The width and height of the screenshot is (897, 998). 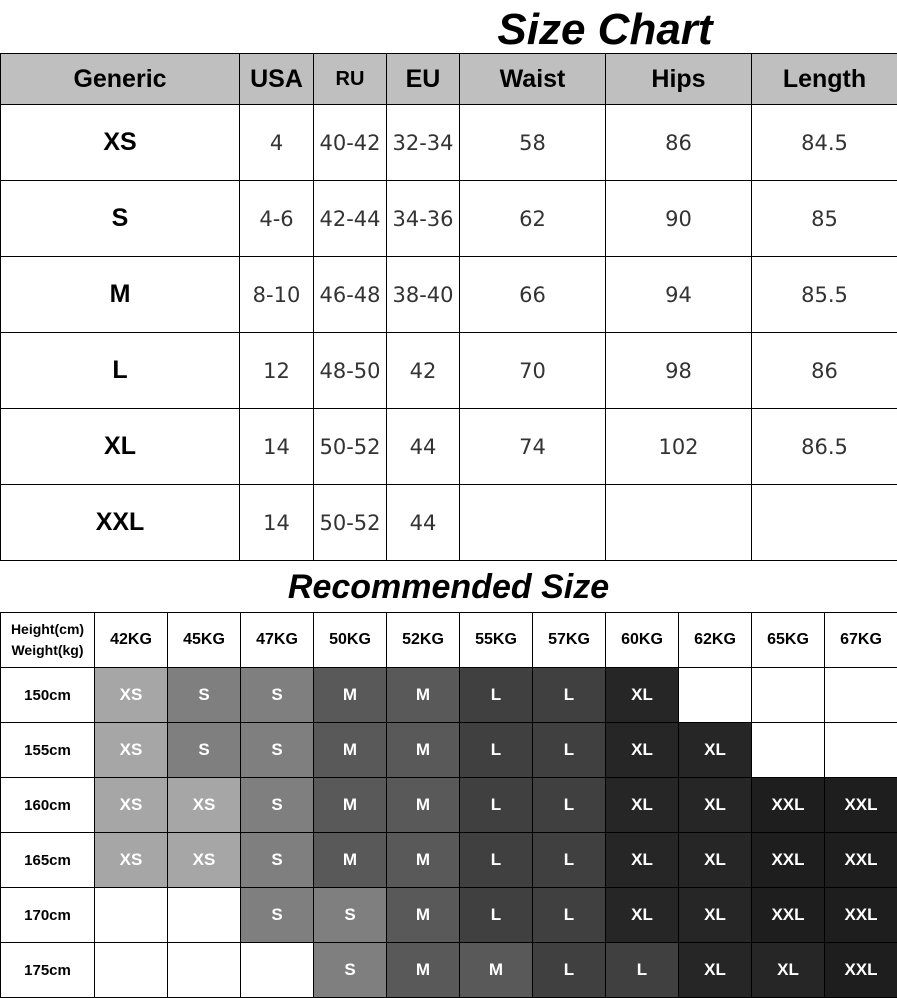 I want to click on generic-size-cell: XL, so click(x=120, y=446).